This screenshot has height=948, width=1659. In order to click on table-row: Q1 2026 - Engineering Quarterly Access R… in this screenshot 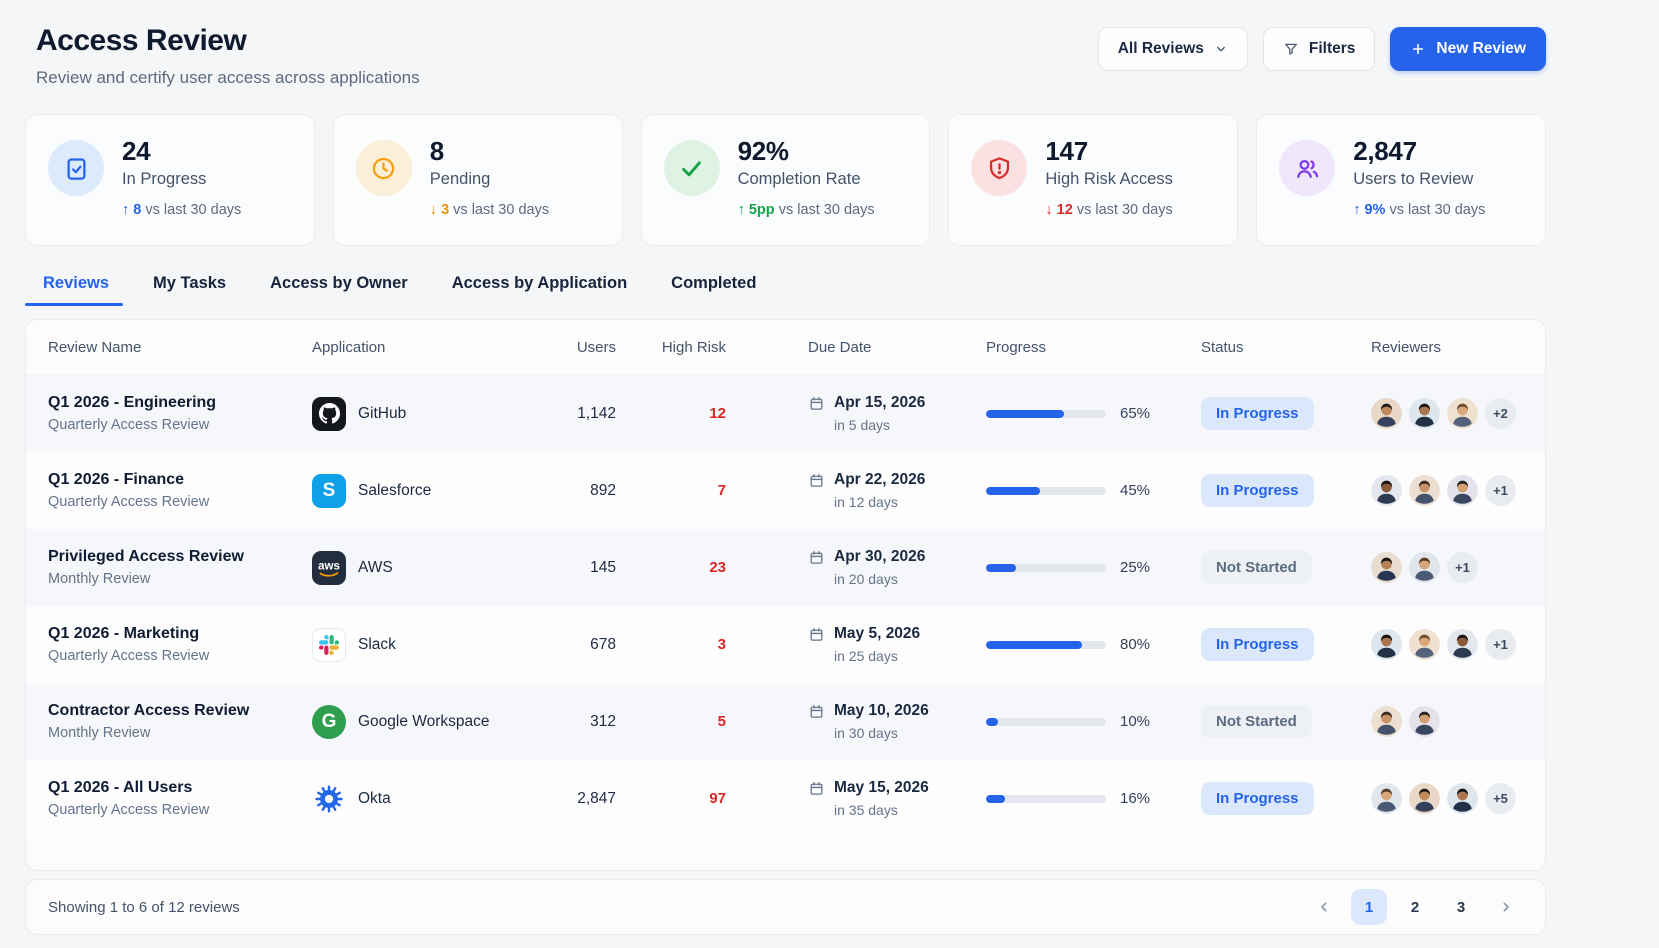, I will do `click(785, 413)`.